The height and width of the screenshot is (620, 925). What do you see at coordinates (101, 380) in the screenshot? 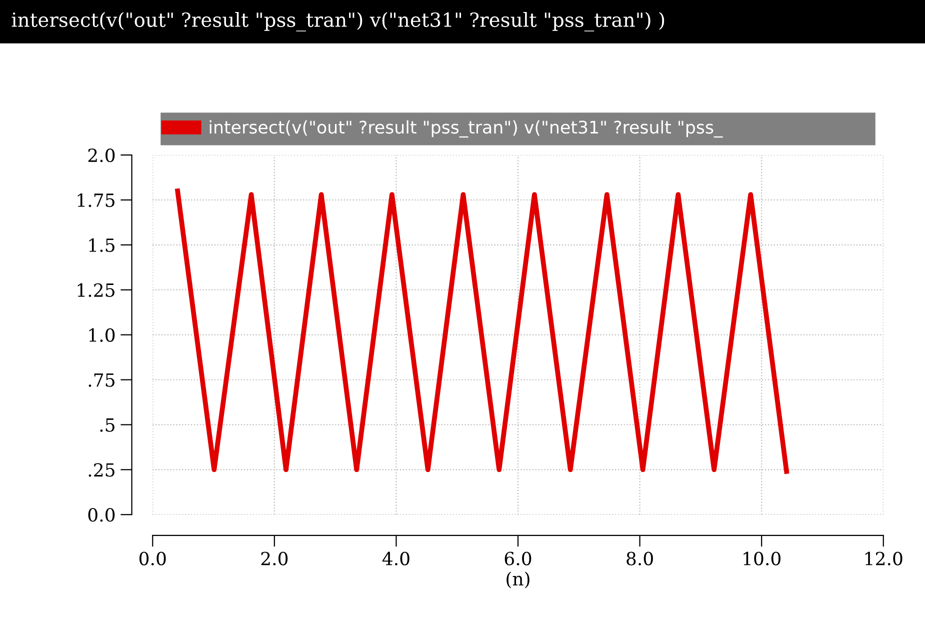
I see `y-tick-label: .75` at bounding box center [101, 380].